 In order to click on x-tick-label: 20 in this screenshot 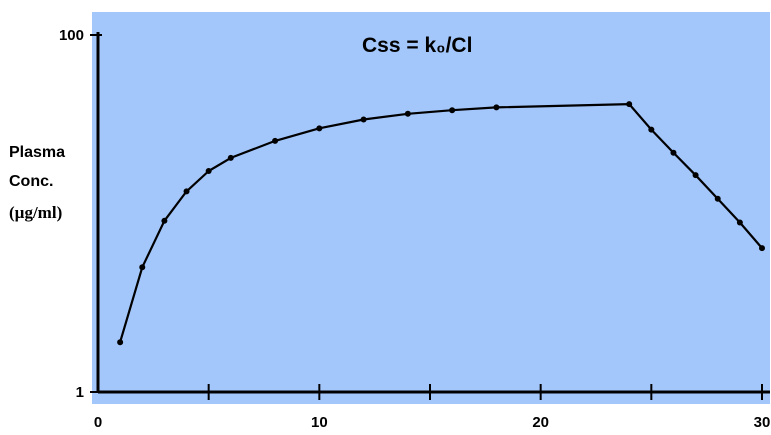, I will do `click(540, 422)`.